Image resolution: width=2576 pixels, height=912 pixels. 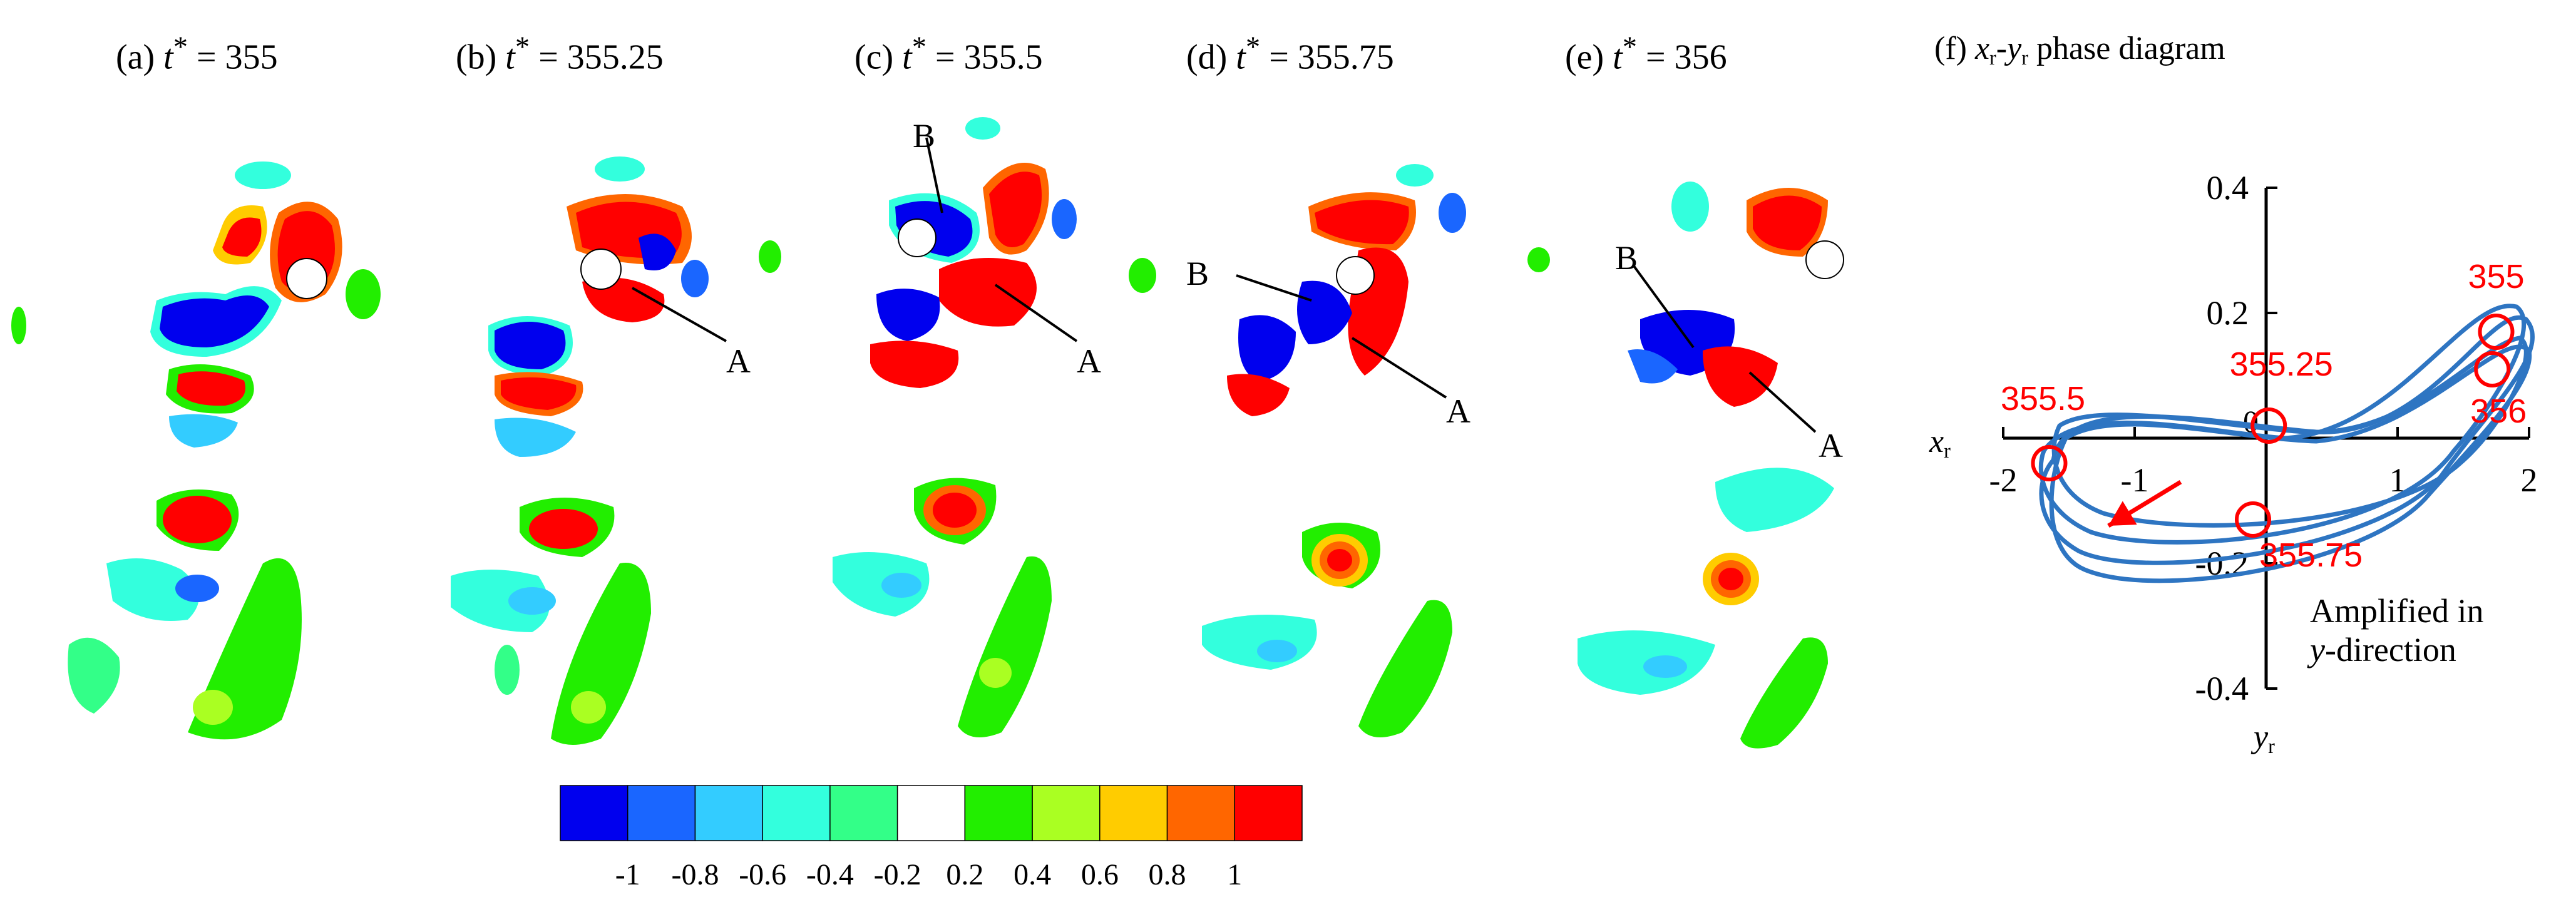 I want to click on panel-prefix: (b), so click(x=481, y=57).